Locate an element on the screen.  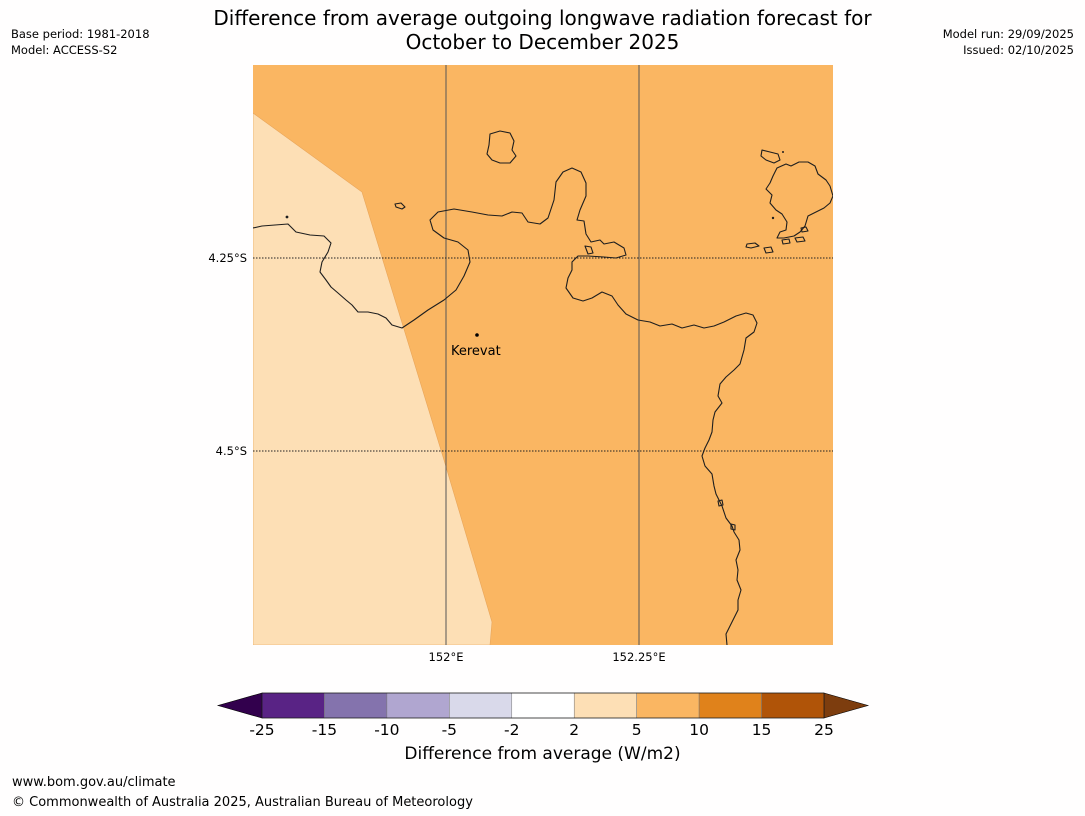
colorbar-tick-label: 2 is located at coordinates (574, 730).